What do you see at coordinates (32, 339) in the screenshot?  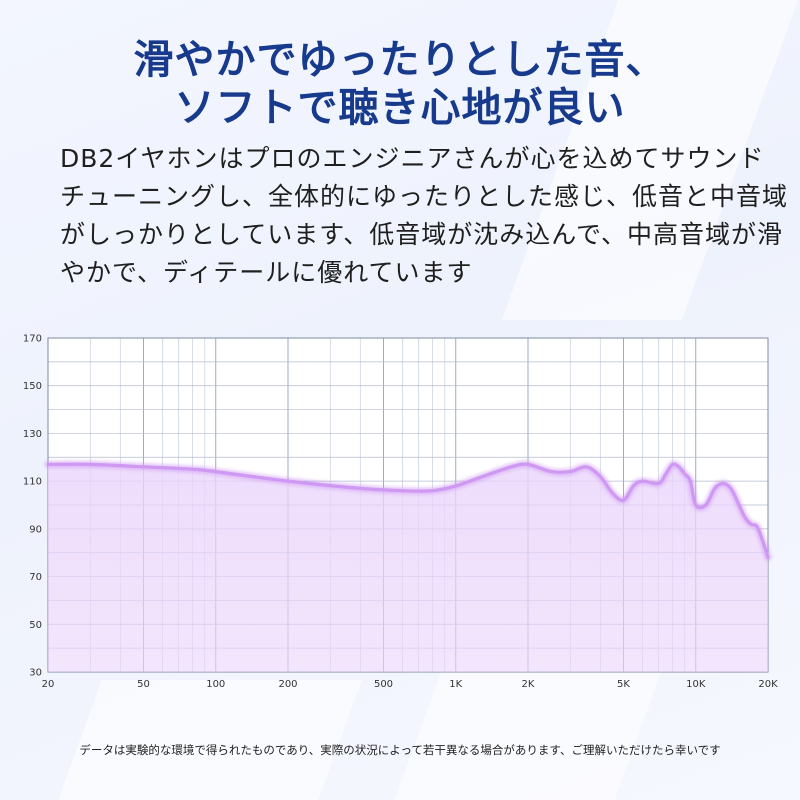 I see `y-tick-label: 170` at bounding box center [32, 339].